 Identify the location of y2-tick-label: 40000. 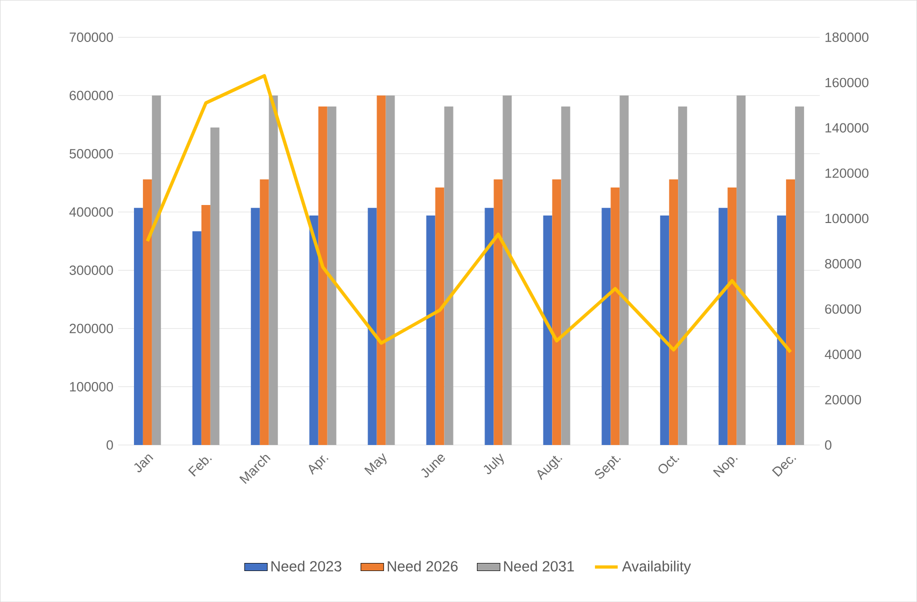
(843, 355).